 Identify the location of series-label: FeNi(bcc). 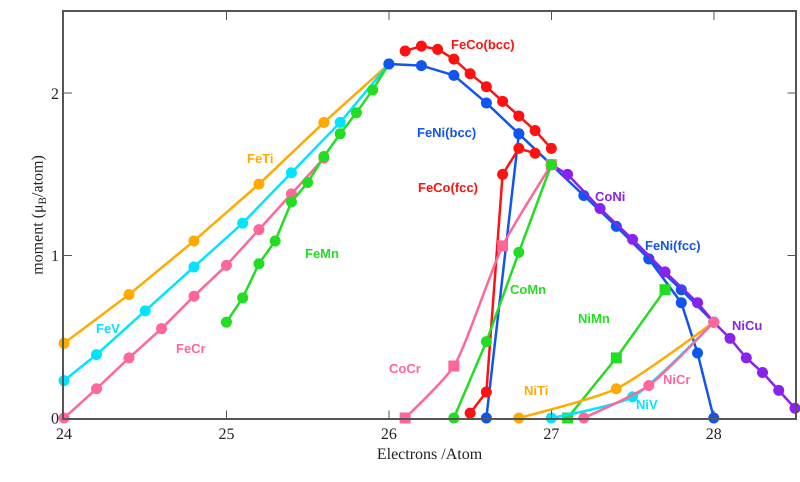
(446, 132).